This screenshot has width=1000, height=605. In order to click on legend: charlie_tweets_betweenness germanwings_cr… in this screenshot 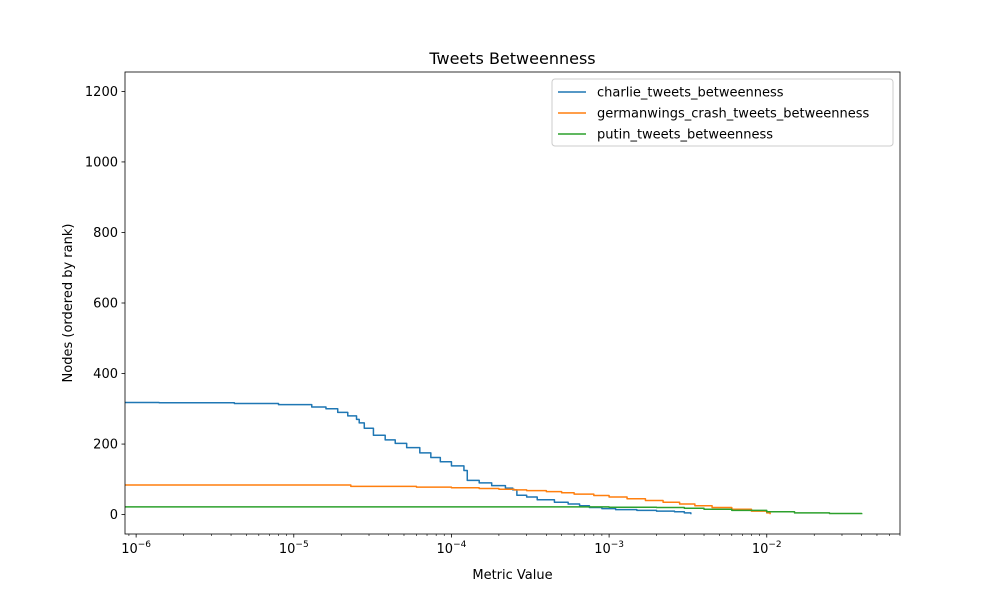, I will do `click(722, 112)`.